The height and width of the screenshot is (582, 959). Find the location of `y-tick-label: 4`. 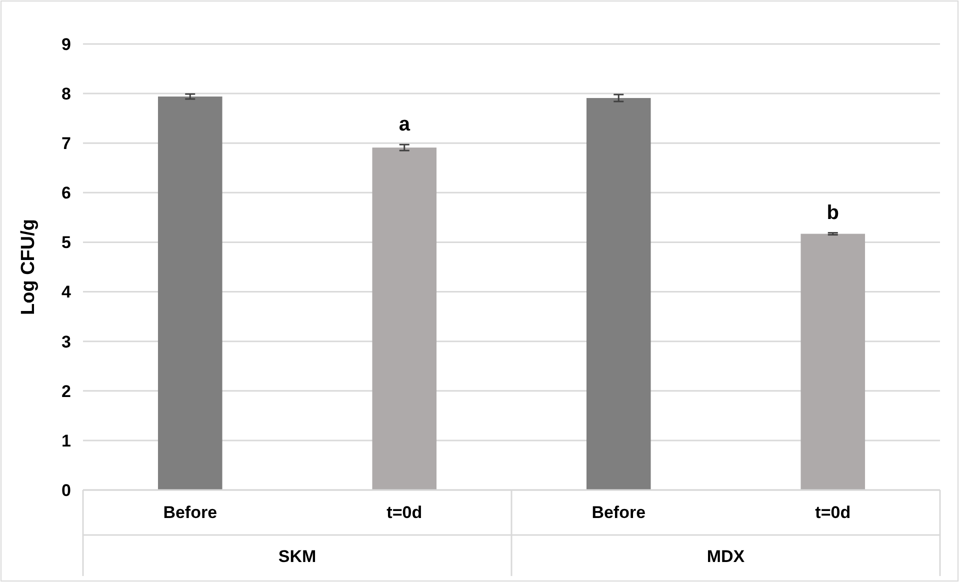

y-tick-label: 4 is located at coordinates (67, 292).